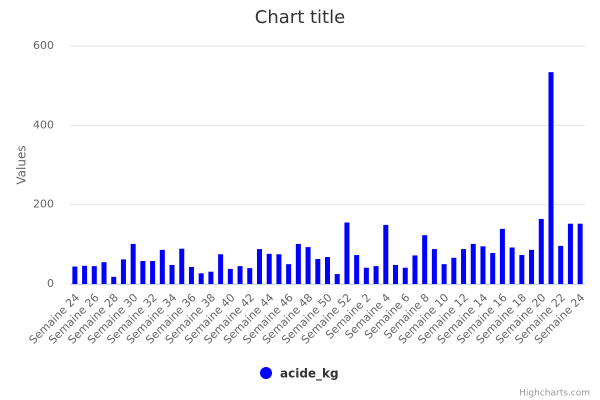  I want to click on y-tick-label: 400, so click(43, 124).